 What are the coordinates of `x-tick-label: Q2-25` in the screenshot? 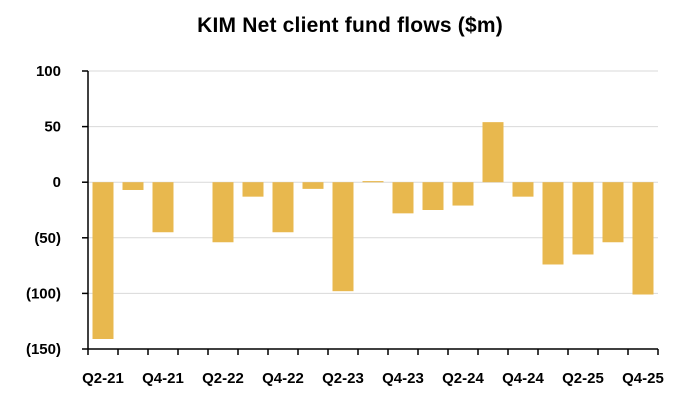 It's located at (583, 378).